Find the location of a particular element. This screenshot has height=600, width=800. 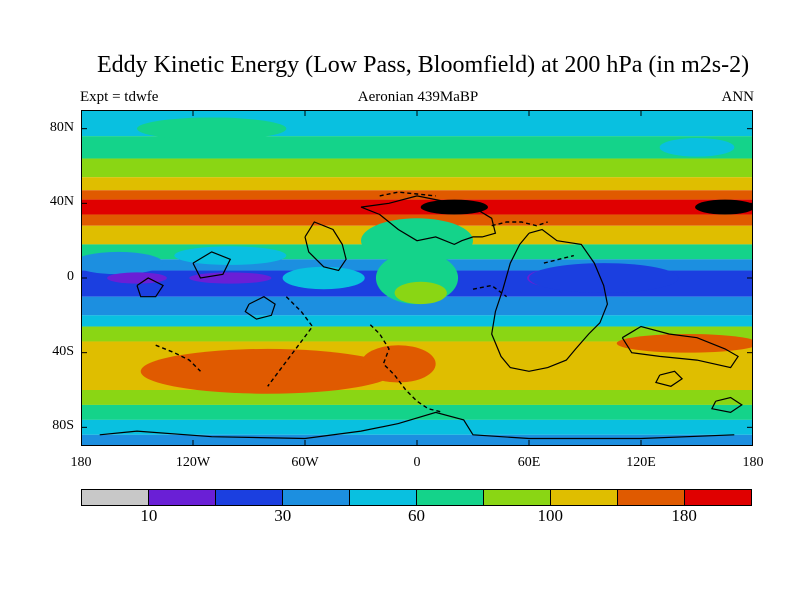

lat-label: 80S is located at coordinates (63, 426).